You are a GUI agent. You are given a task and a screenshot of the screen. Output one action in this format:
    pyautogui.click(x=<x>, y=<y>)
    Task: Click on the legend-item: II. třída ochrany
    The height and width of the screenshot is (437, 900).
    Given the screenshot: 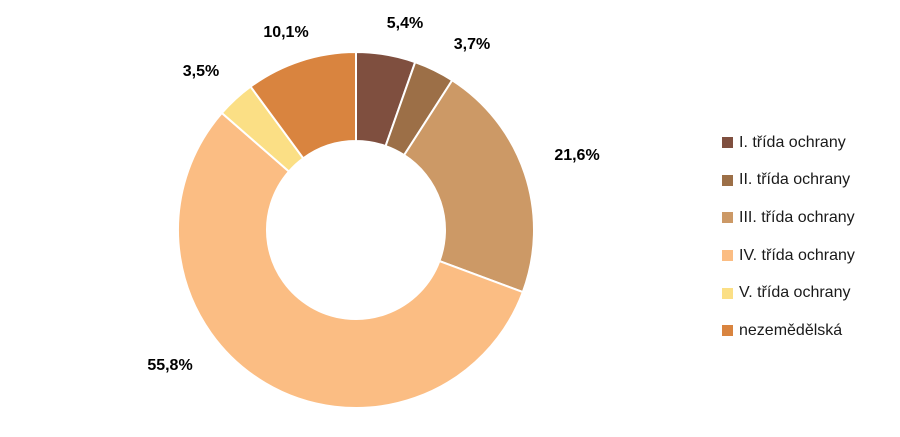 What is the action you would take?
    pyautogui.click(x=788, y=181)
    